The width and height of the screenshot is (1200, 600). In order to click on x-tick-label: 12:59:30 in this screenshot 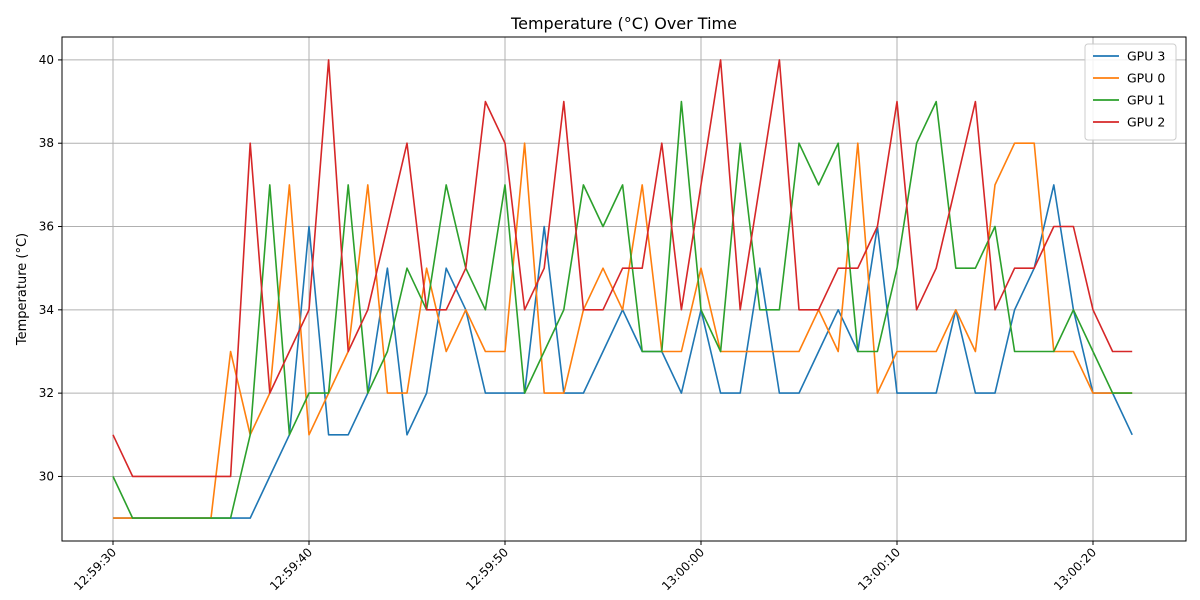, I will do `click(95, 569)`.